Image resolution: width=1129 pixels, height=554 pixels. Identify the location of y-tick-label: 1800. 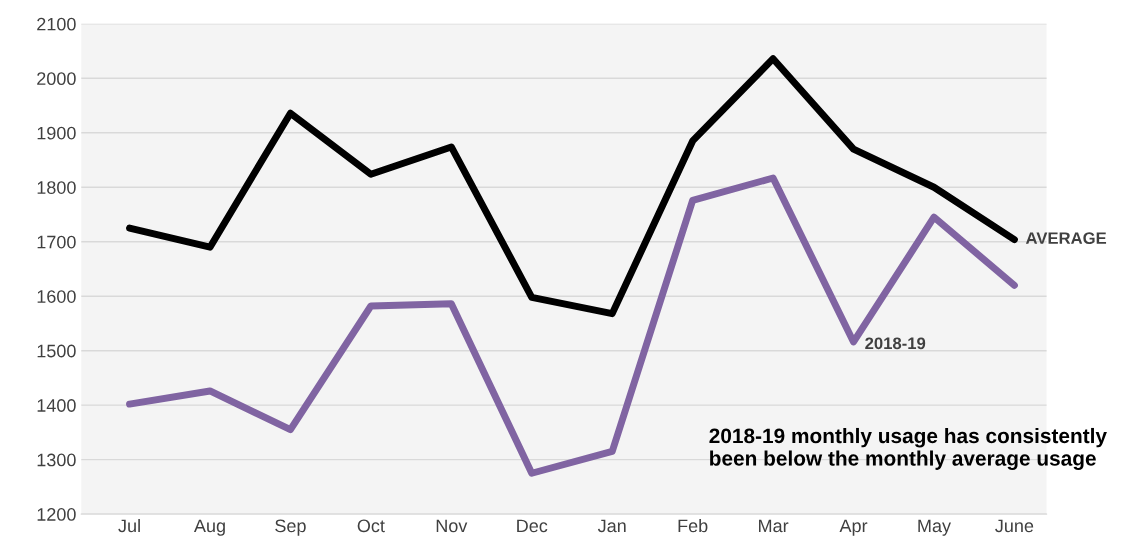
(56, 187).